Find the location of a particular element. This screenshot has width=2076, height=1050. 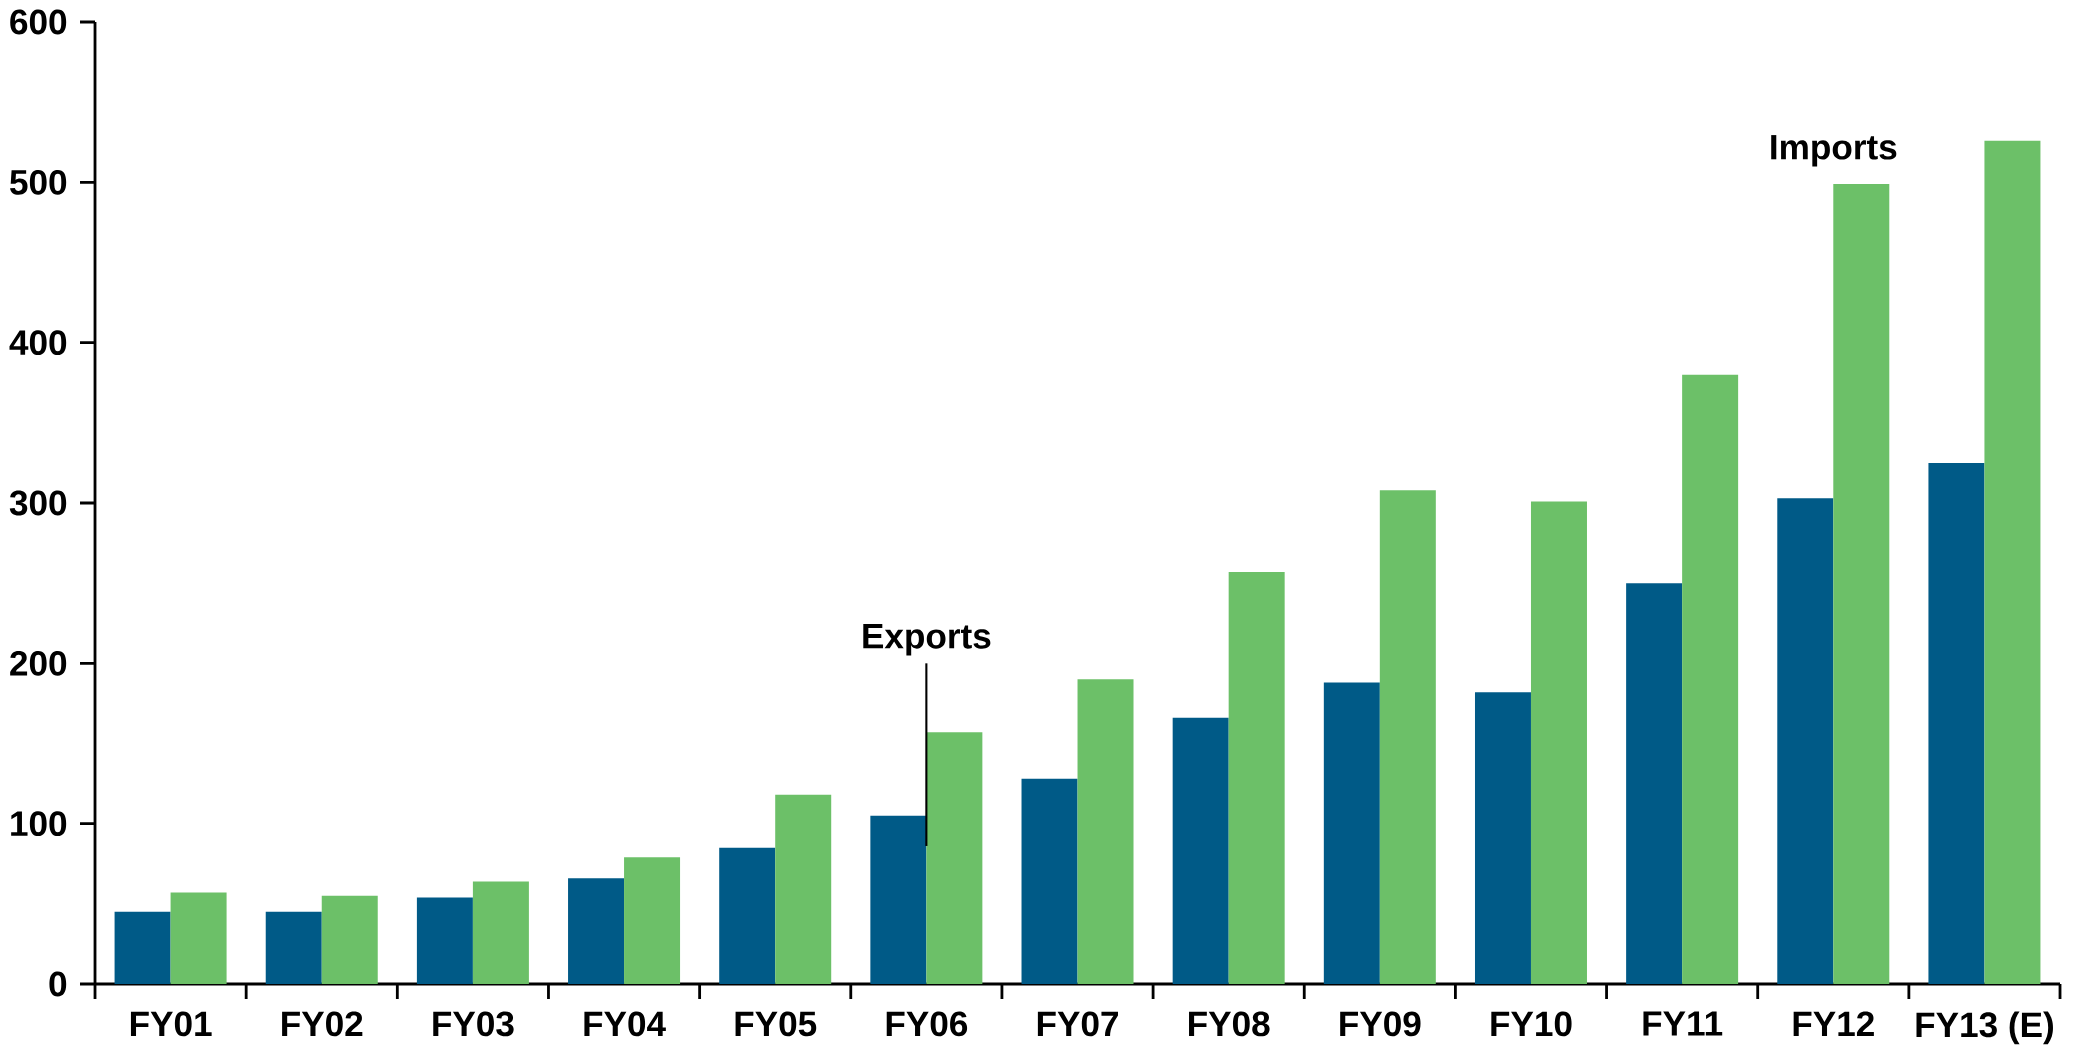

x-tick-label: FY01 is located at coordinates (171, 1024).